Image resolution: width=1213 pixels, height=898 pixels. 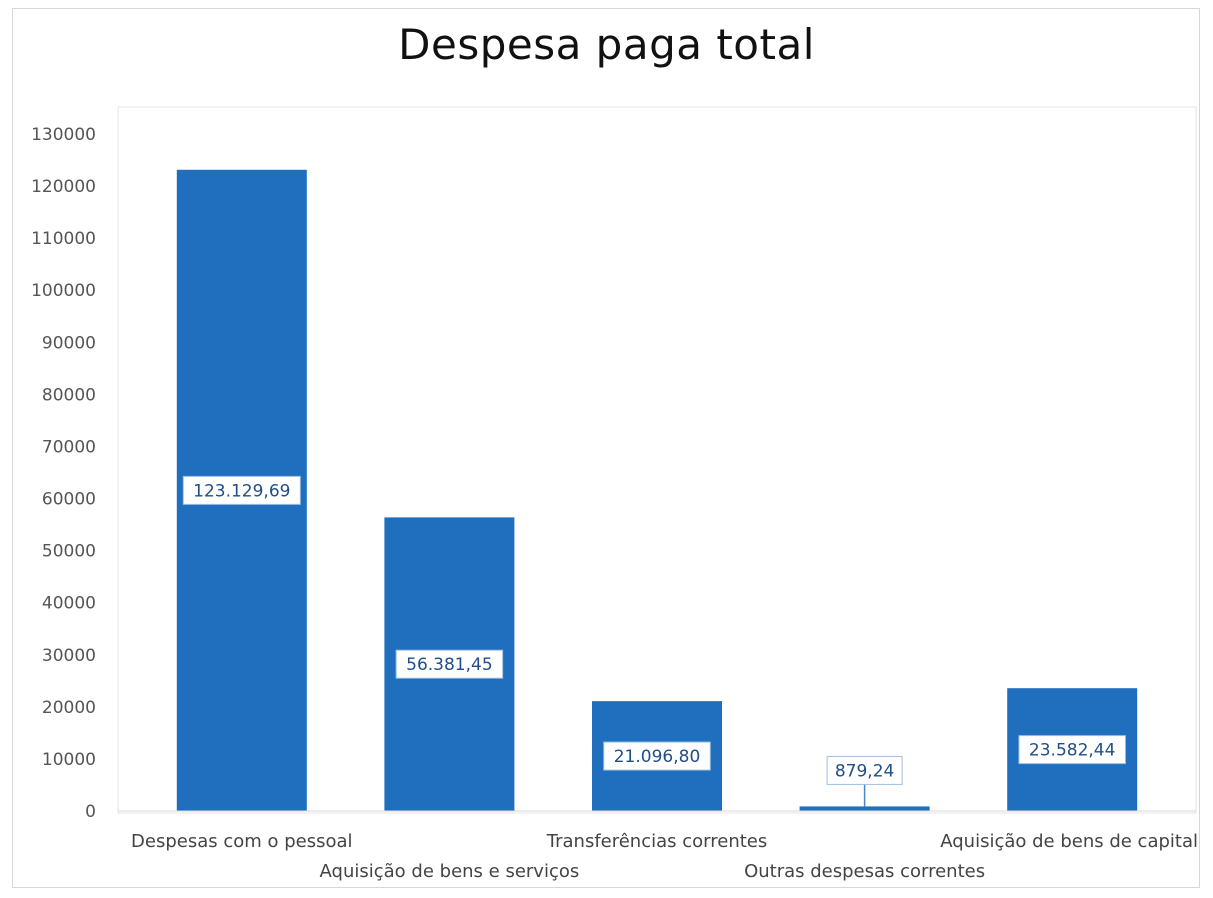 I want to click on y-tick-label: 50000, so click(x=69, y=552).